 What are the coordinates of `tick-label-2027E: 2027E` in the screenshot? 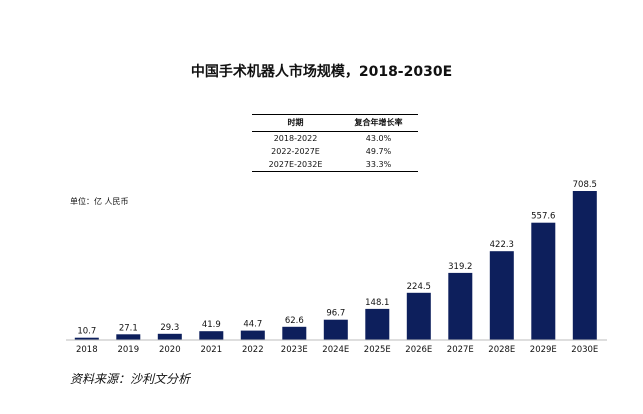 It's located at (460, 350).